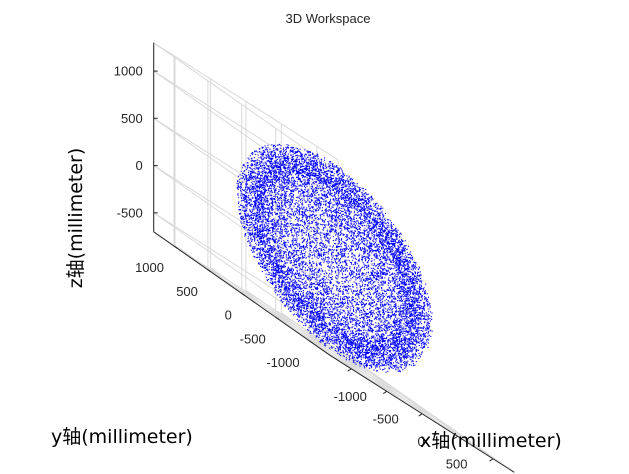 Image resolution: width=629 pixels, height=474 pixels. Describe the element at coordinates (138, 165) in the screenshot. I see `z-tick-label: 0` at that location.